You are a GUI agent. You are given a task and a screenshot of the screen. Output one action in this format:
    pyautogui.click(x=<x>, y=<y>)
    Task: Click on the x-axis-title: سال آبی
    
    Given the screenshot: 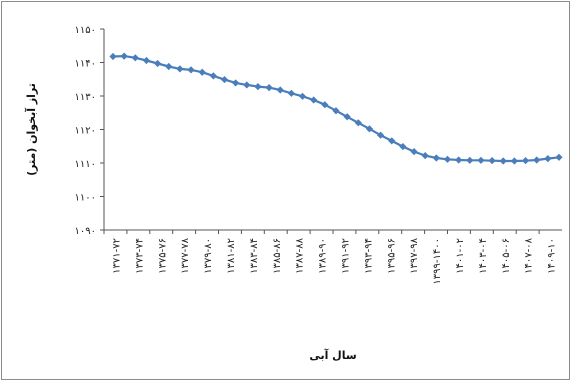 What is the action you would take?
    pyautogui.click(x=332, y=355)
    